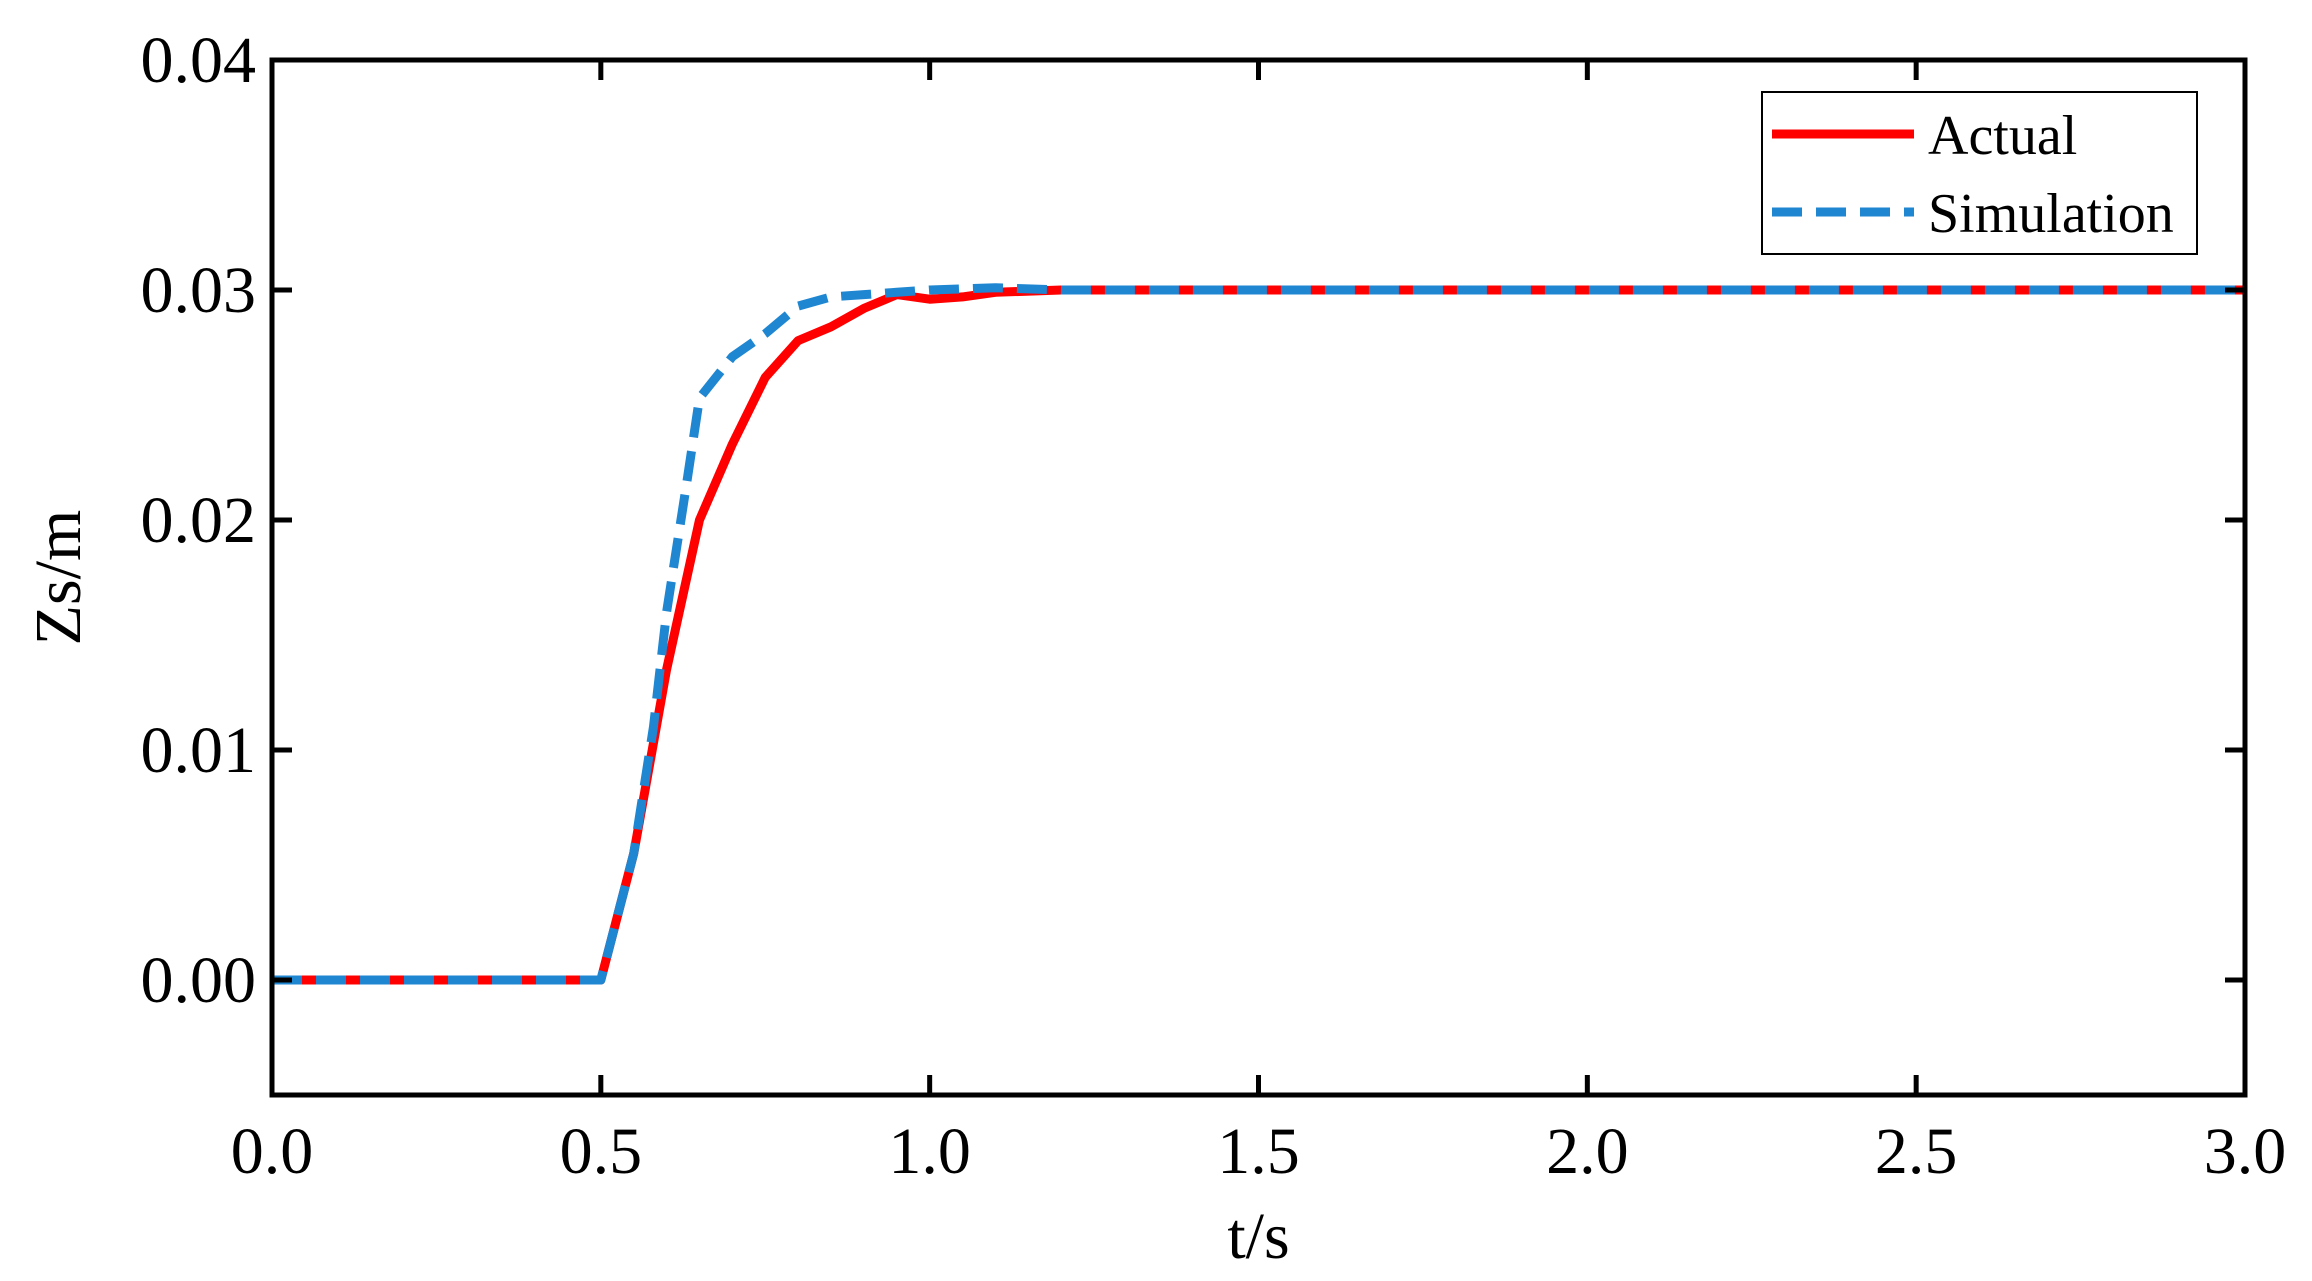  Describe the element at coordinates (1916, 1151) in the screenshot. I see `x-tick-label: 2.5` at that location.